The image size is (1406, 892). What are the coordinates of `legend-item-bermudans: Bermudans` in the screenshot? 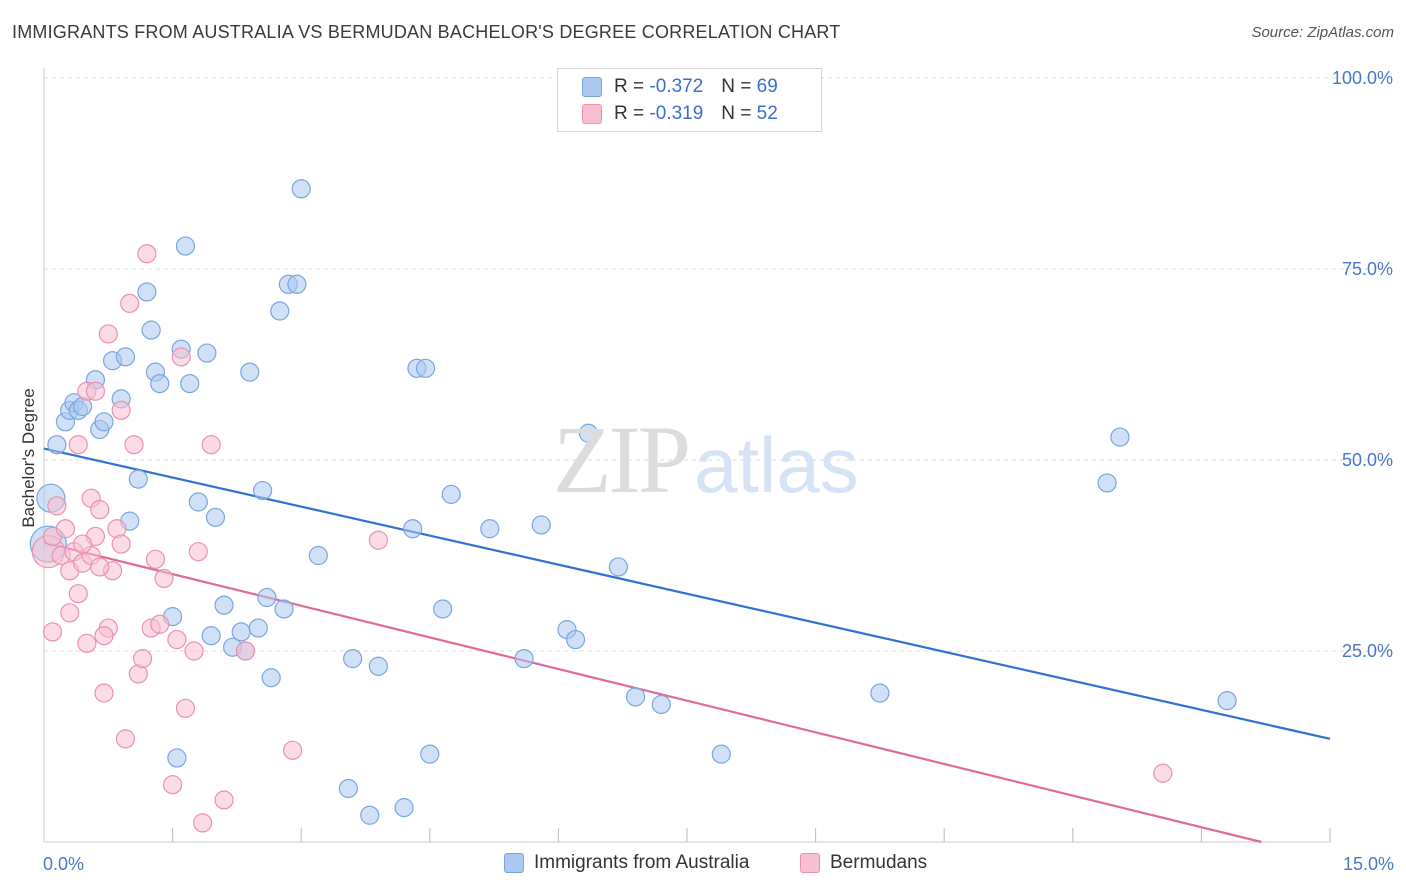 It's located at (863, 863).